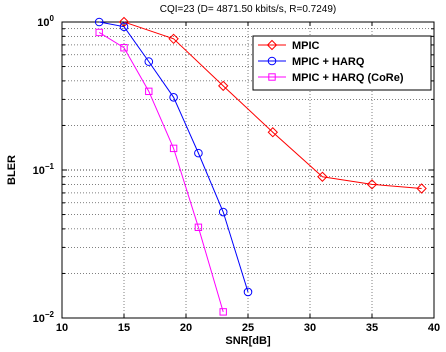 The height and width of the screenshot is (352, 446). Describe the element at coordinates (12, 170) in the screenshot. I see `y-axis-label: BLER` at that location.